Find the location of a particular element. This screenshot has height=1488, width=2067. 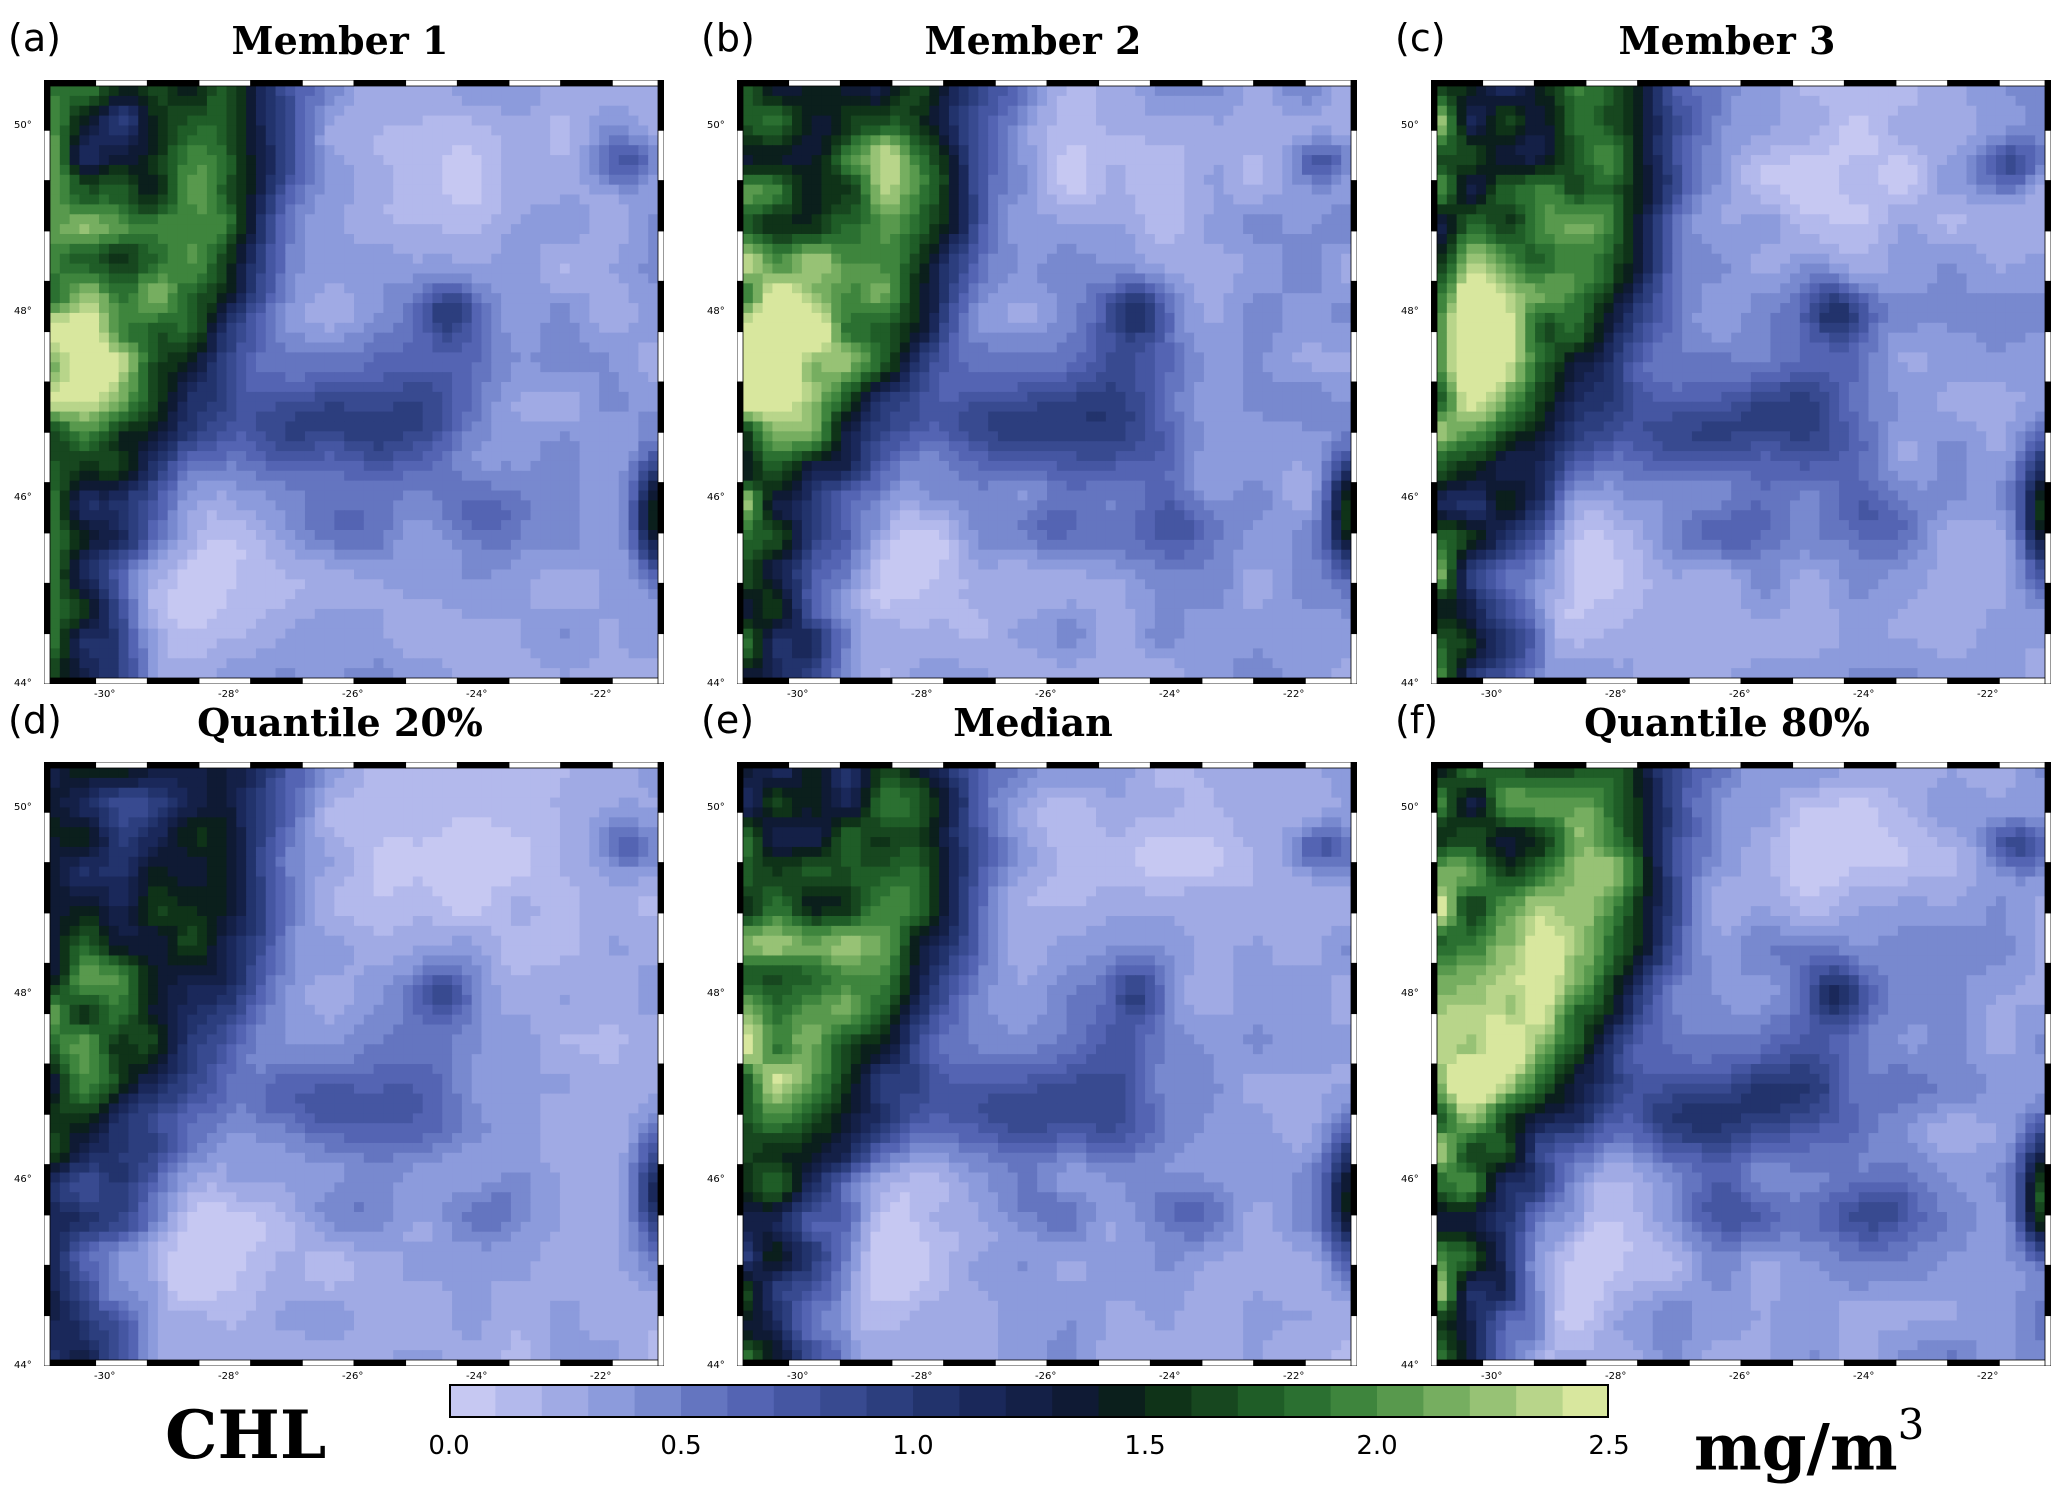

panel-tag: (f) is located at coordinates (1416, 720).